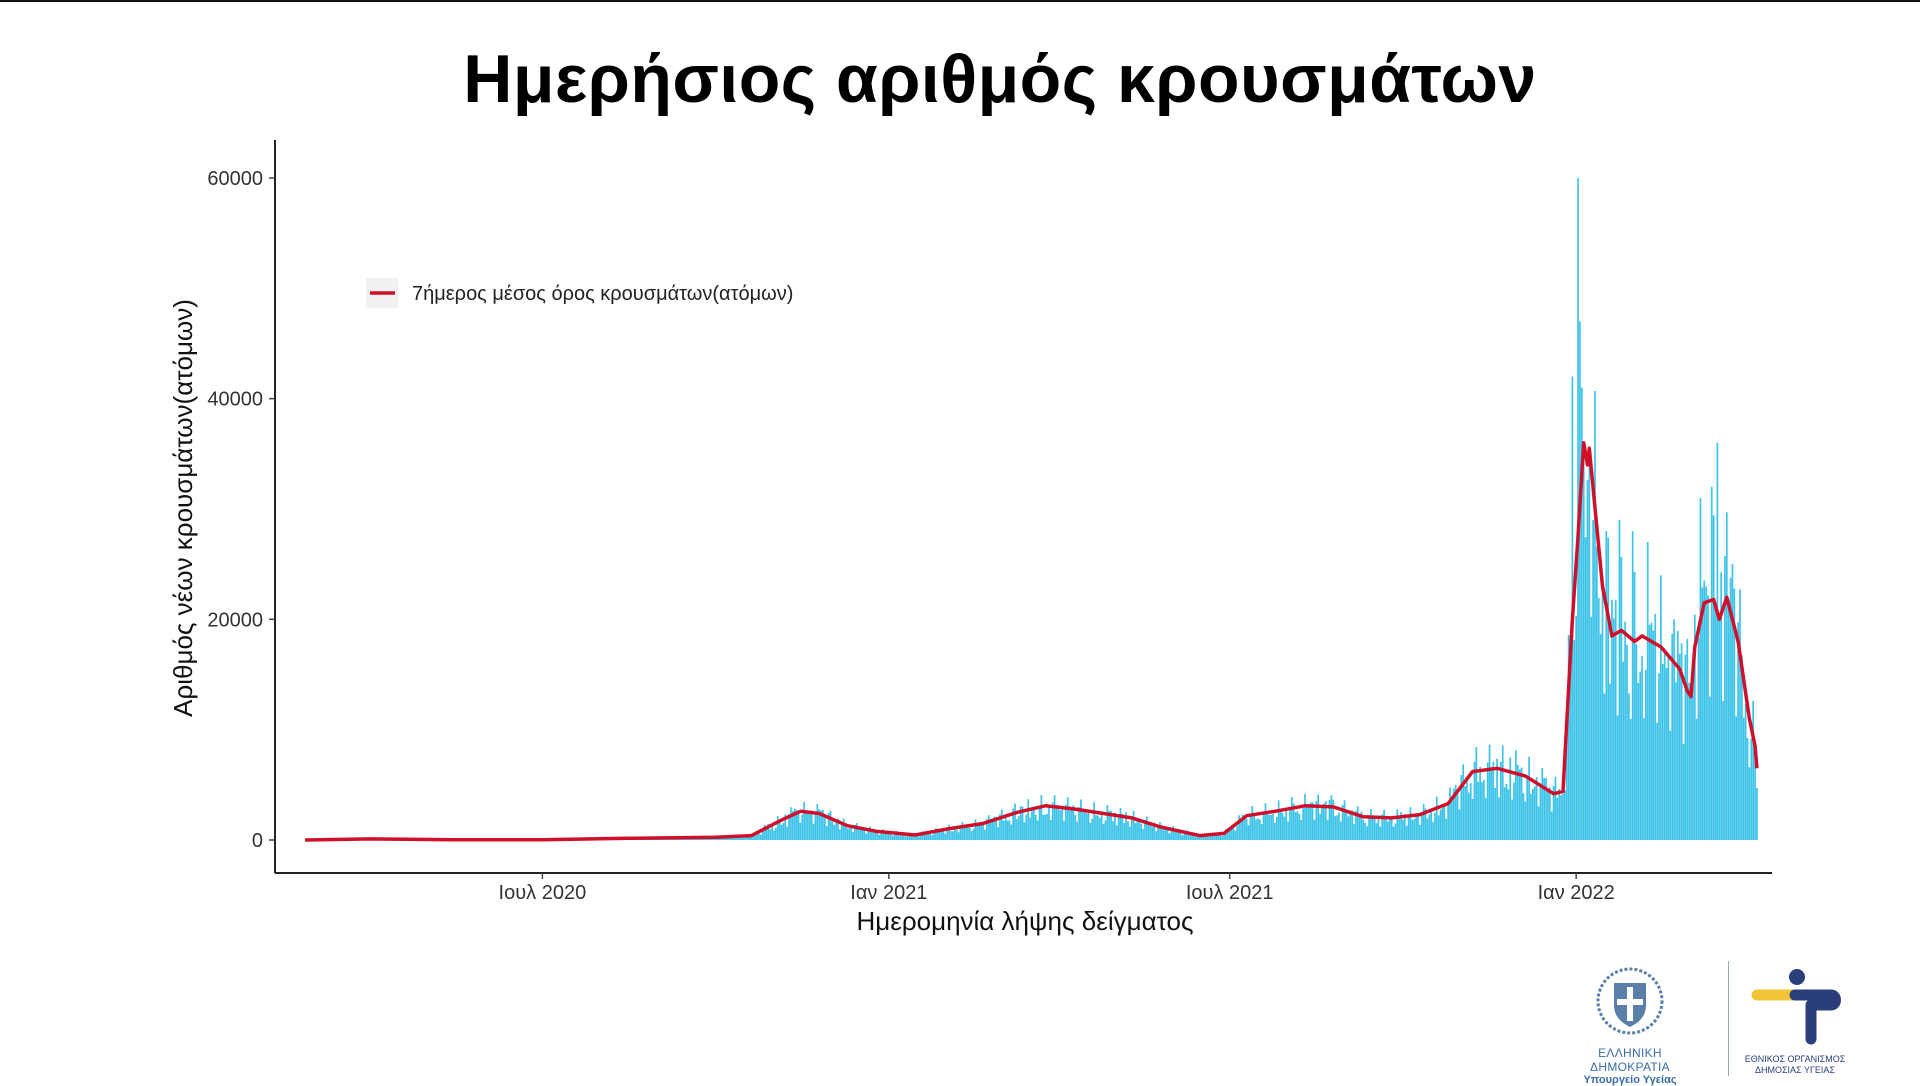 The image size is (1920, 1086). Describe the element at coordinates (1576, 893) in the screenshot. I see `x-tick-label: Ιαν 2022` at that location.